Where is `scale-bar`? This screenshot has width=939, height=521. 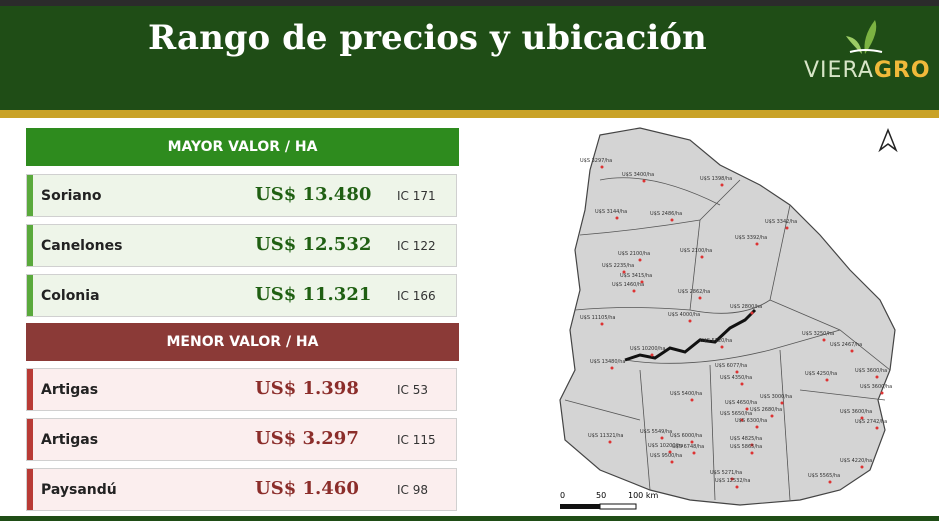 scale-bar is located at coordinates (580, 506).